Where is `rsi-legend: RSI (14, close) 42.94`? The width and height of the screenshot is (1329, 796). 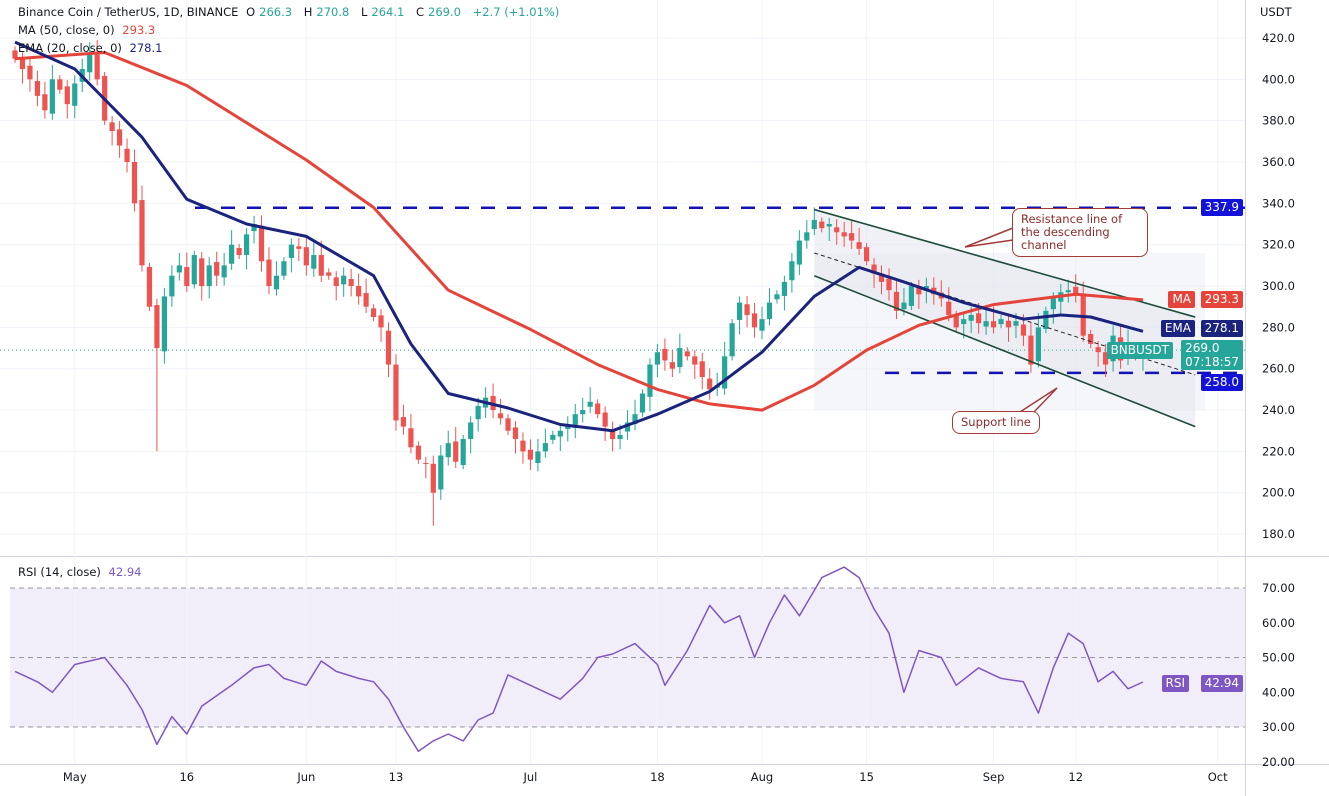
rsi-legend: RSI (14, close) 42.94 is located at coordinates (81, 572).